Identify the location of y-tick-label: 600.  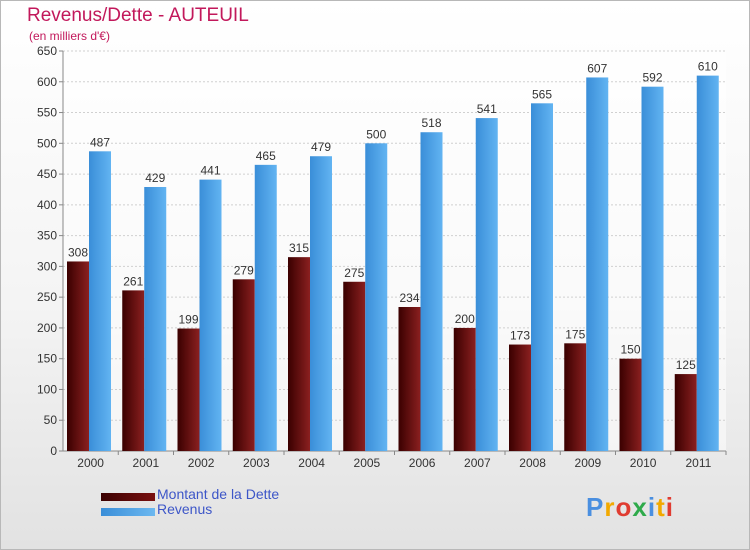
(47, 82).